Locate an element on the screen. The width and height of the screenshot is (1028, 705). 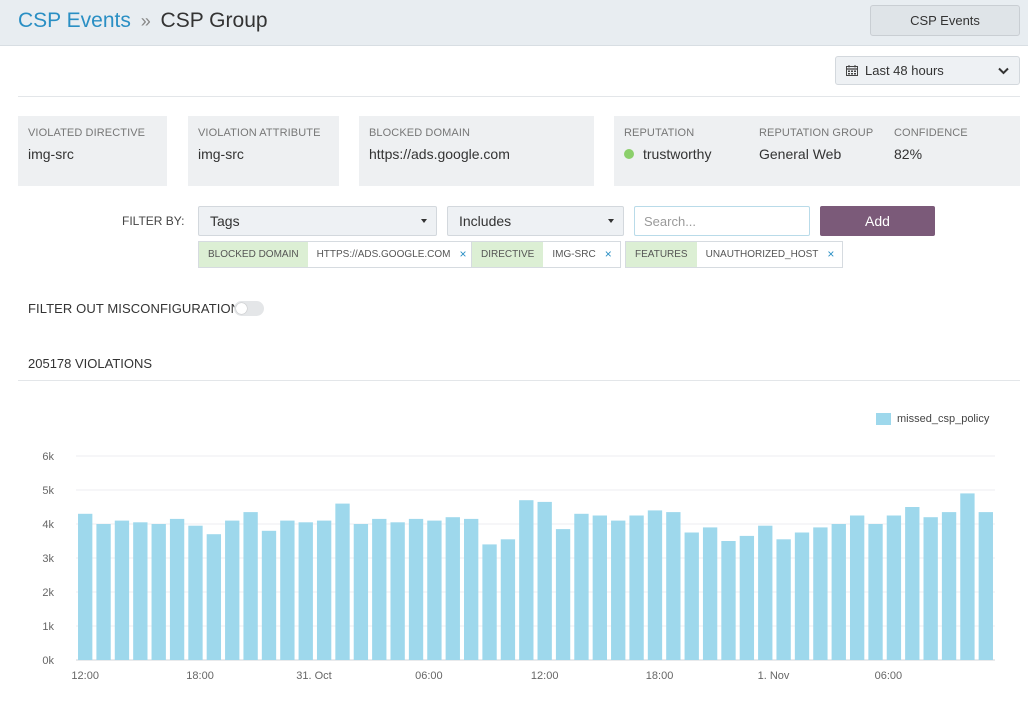
y-tick-label: 4k is located at coordinates (48, 525).